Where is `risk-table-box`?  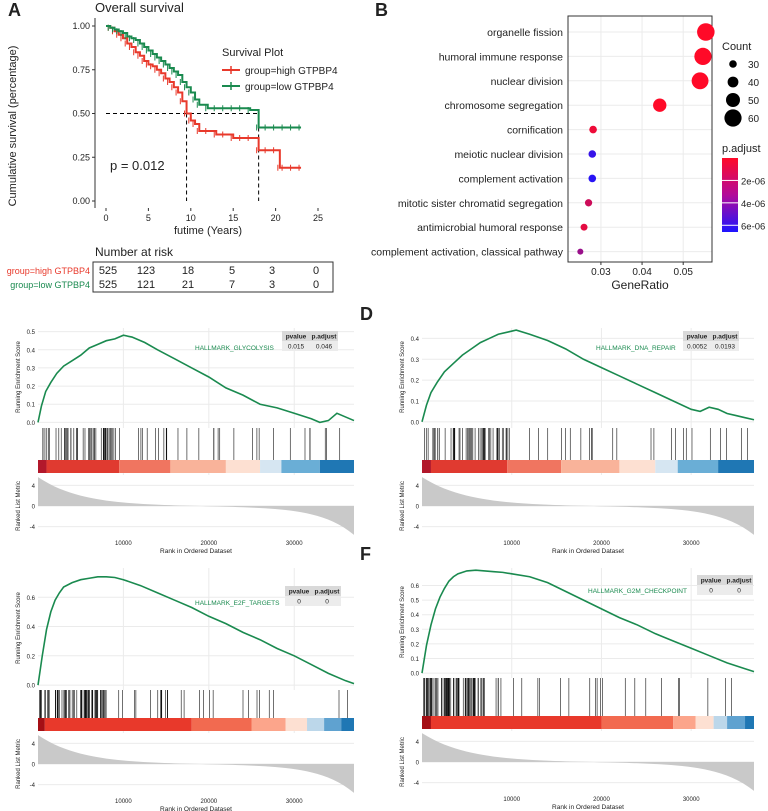
risk-table-box is located at coordinates (213, 277).